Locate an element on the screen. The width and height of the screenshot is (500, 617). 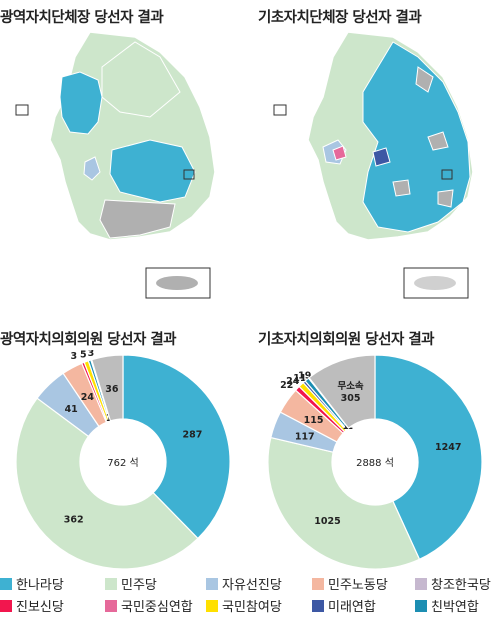
gyeonggi-region is located at coordinates (81, 103).